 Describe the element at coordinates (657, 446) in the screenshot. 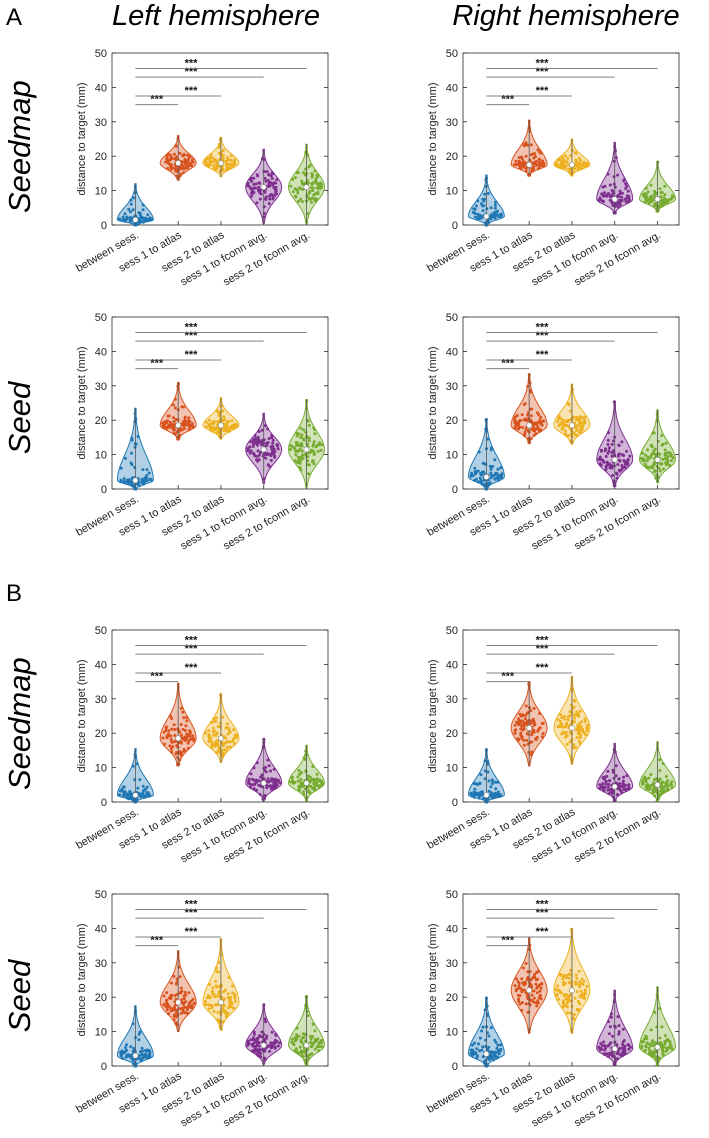

I see `violin-sess-2-to-fconn-avg` at that location.